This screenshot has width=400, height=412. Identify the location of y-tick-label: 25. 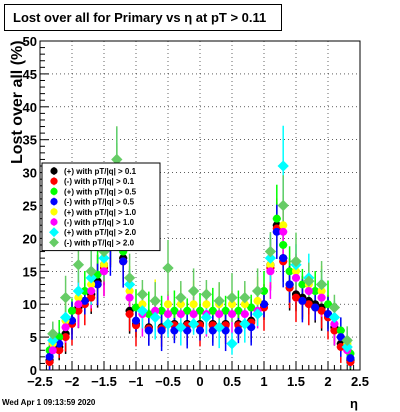
(30, 206).